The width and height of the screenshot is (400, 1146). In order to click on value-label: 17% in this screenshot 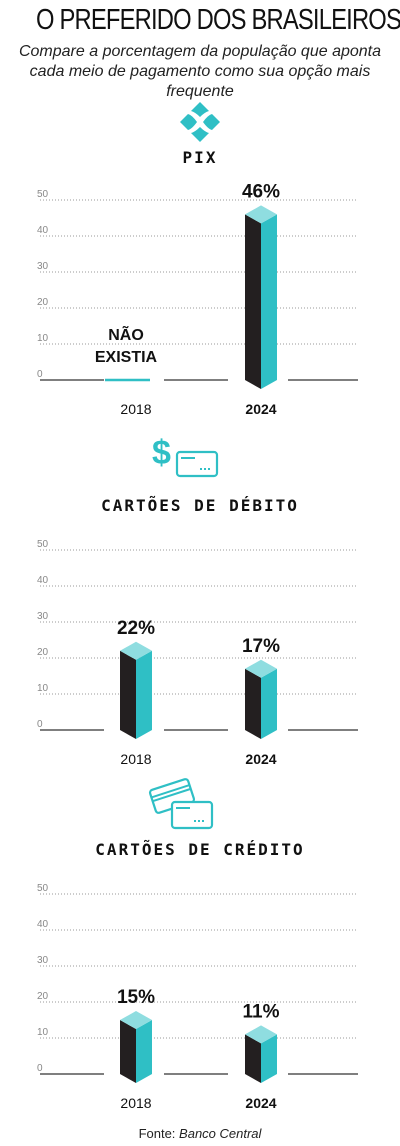, I will do `click(261, 646)`.